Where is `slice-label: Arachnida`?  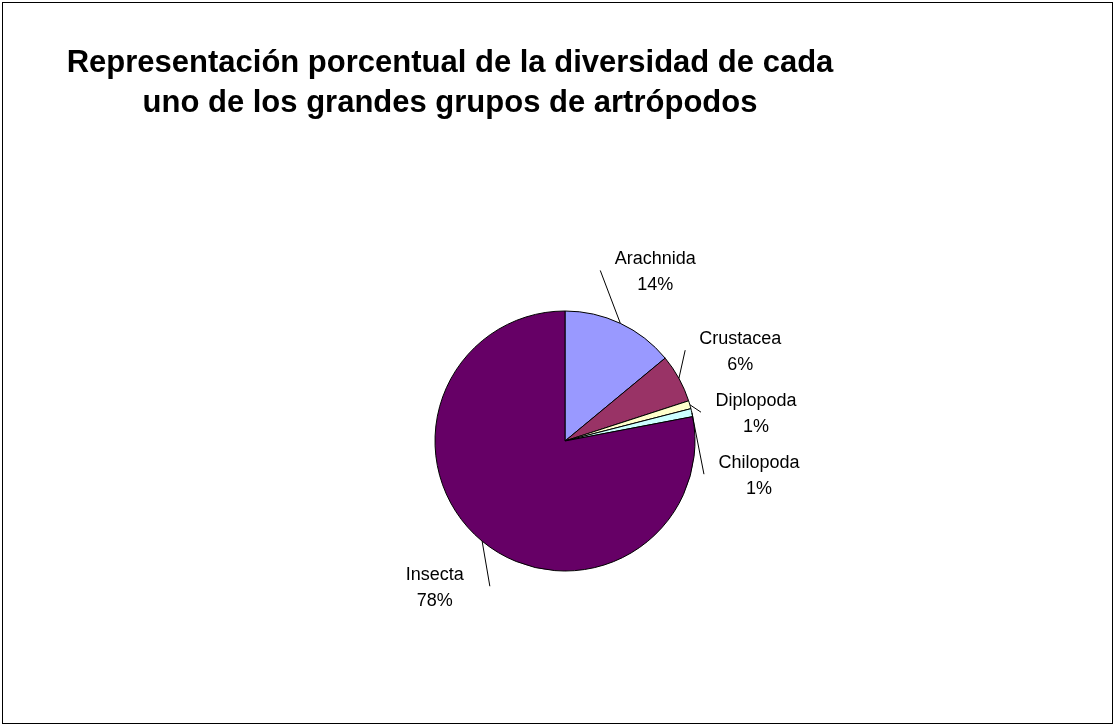 slice-label: Arachnida is located at coordinates (655, 258).